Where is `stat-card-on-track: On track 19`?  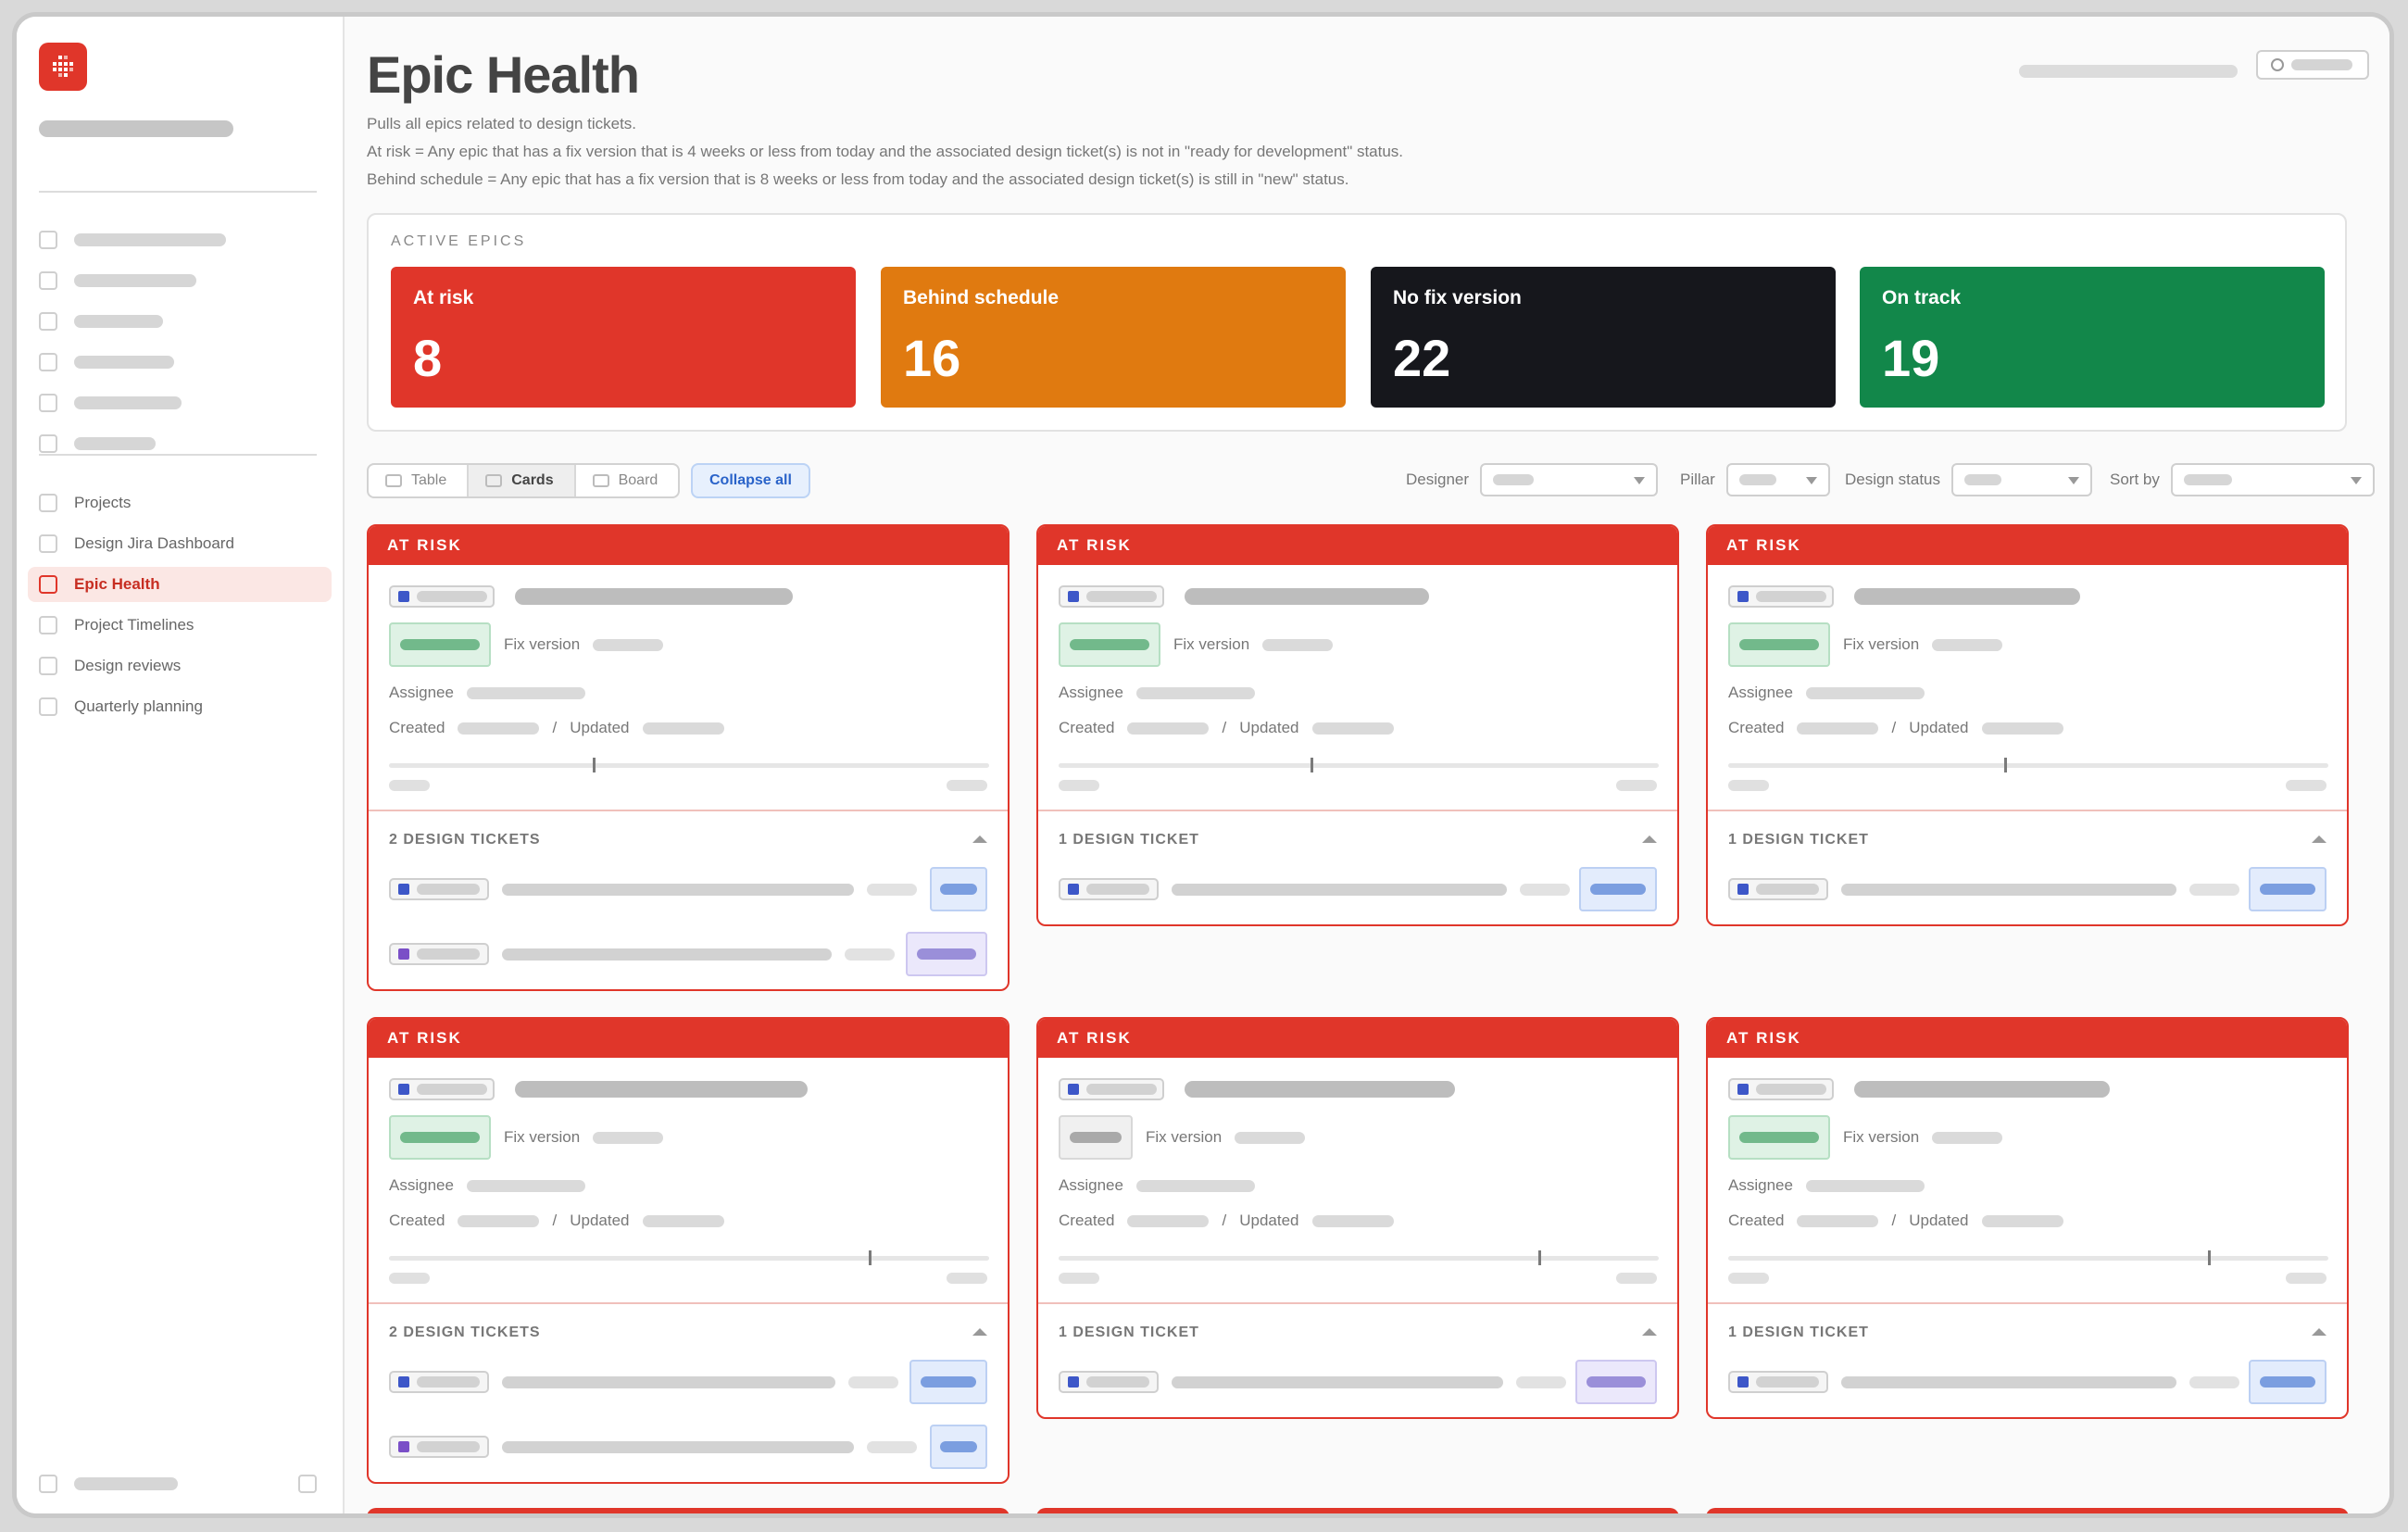 stat-card-on-track: On track 19 is located at coordinates (2092, 337).